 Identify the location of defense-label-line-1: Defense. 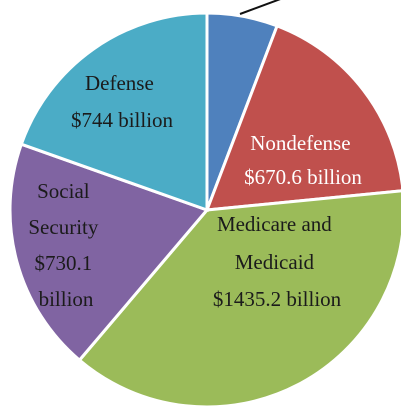
(119, 83).